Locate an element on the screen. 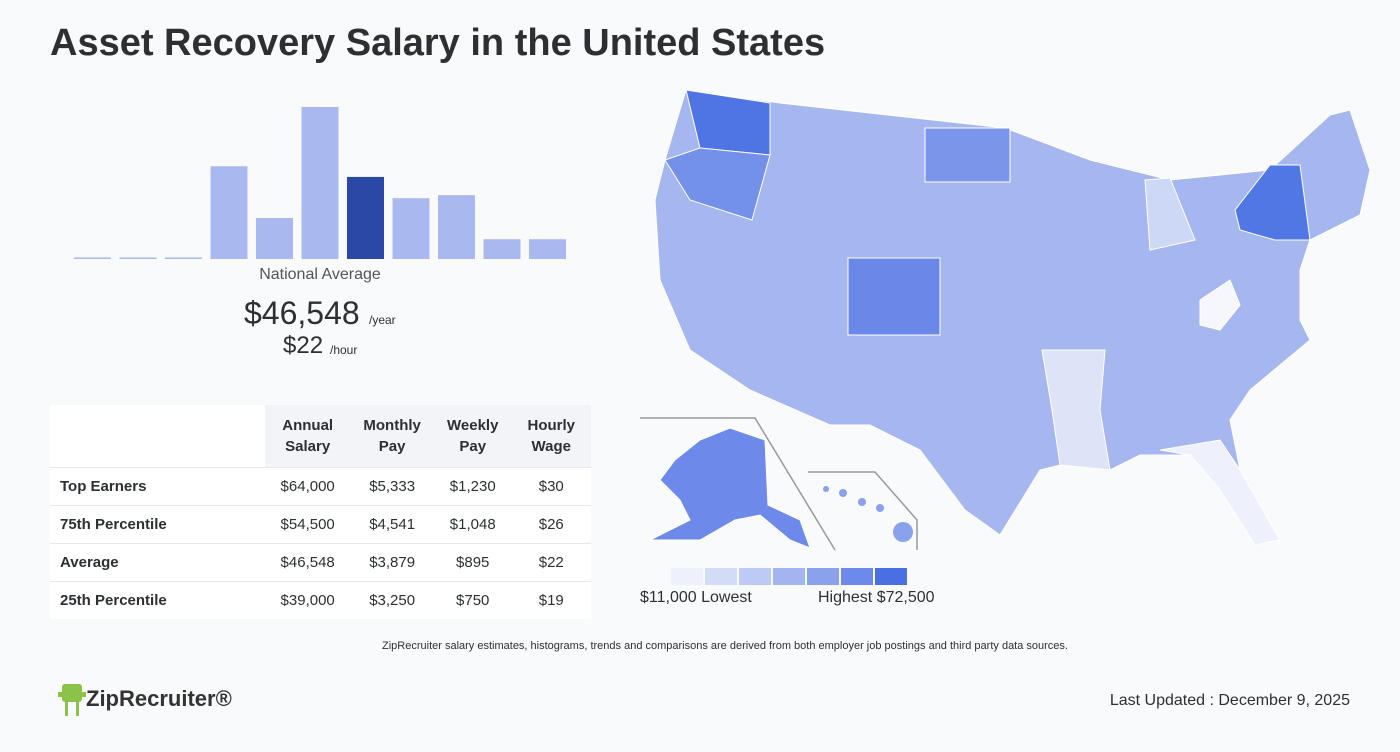 The width and height of the screenshot is (1400, 752). column-header: Weekly Pay is located at coordinates (472, 436).